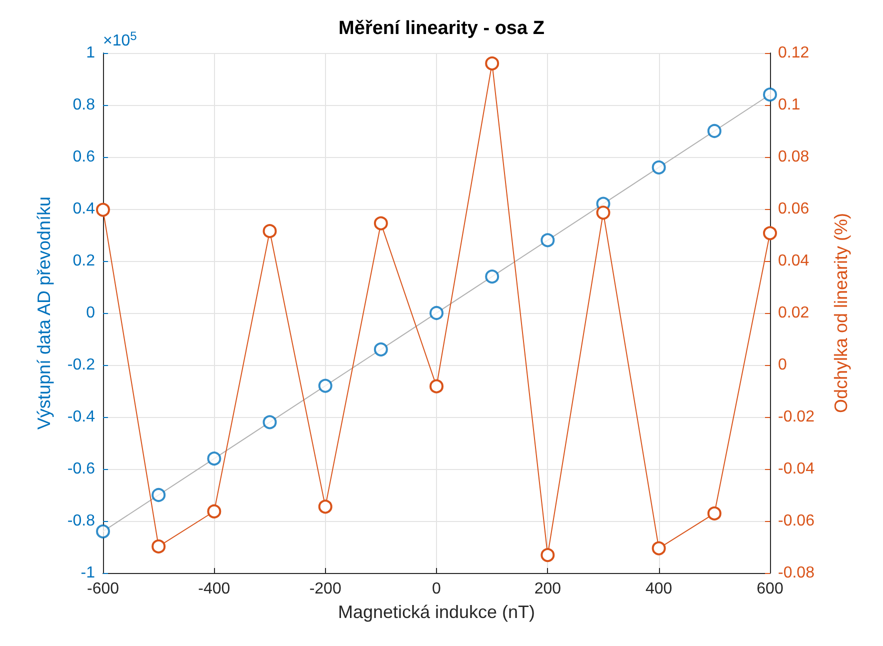  I want to click on x-tick-label: 400, so click(658, 589).